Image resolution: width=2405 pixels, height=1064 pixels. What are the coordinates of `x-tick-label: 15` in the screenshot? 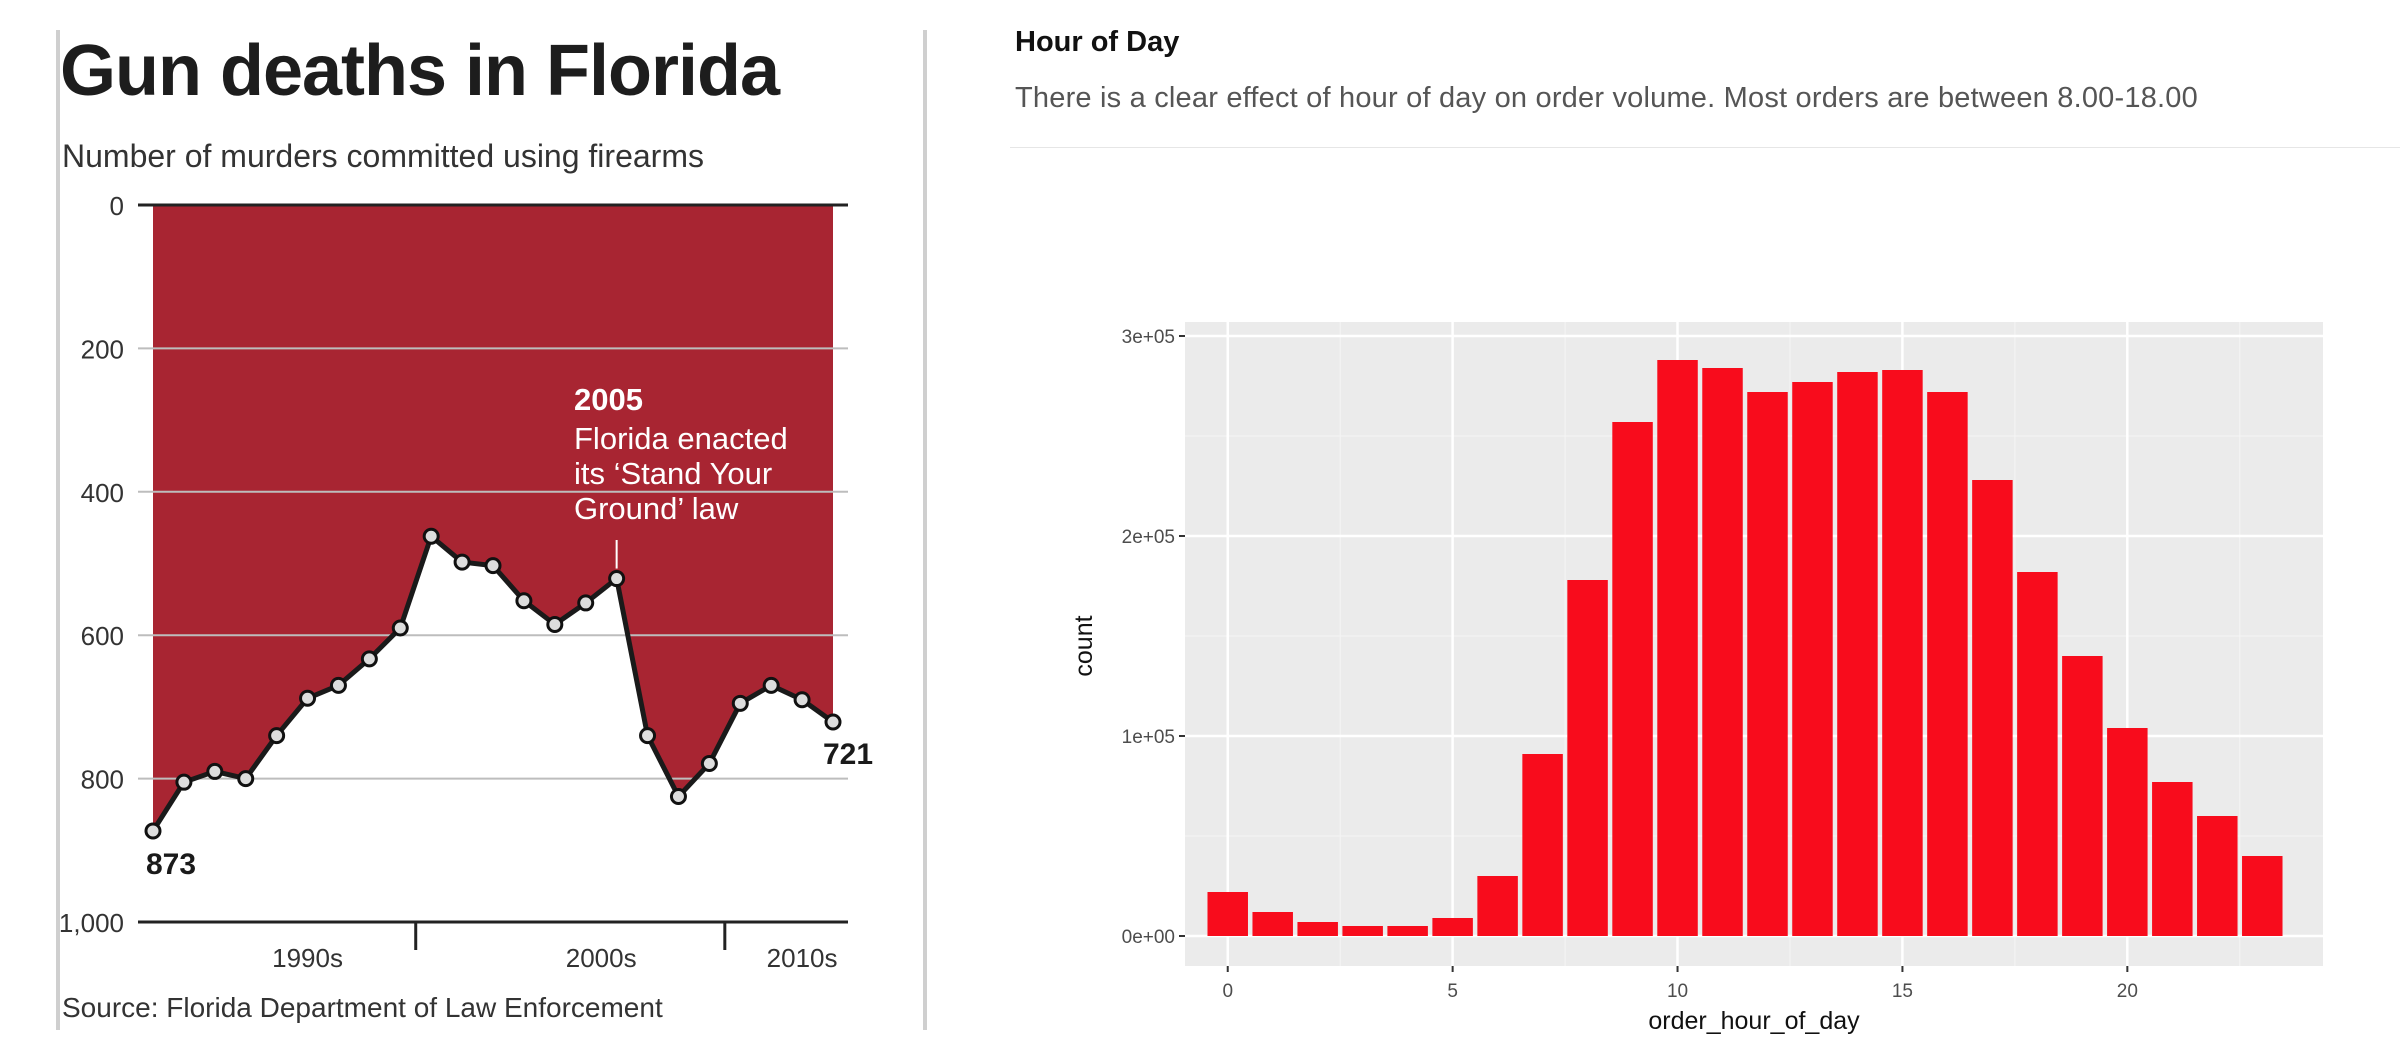 It's located at (1902, 991).